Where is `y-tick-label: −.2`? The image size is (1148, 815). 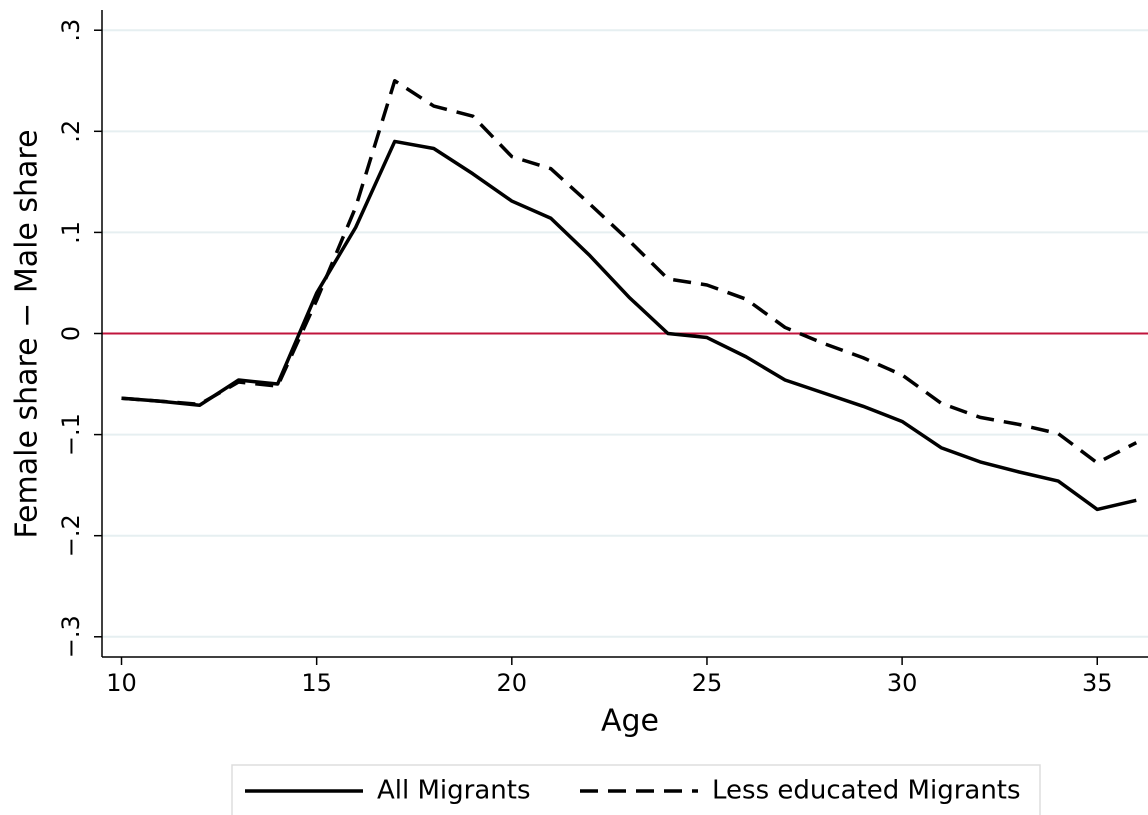
y-tick-label: −.2 is located at coordinates (71, 535).